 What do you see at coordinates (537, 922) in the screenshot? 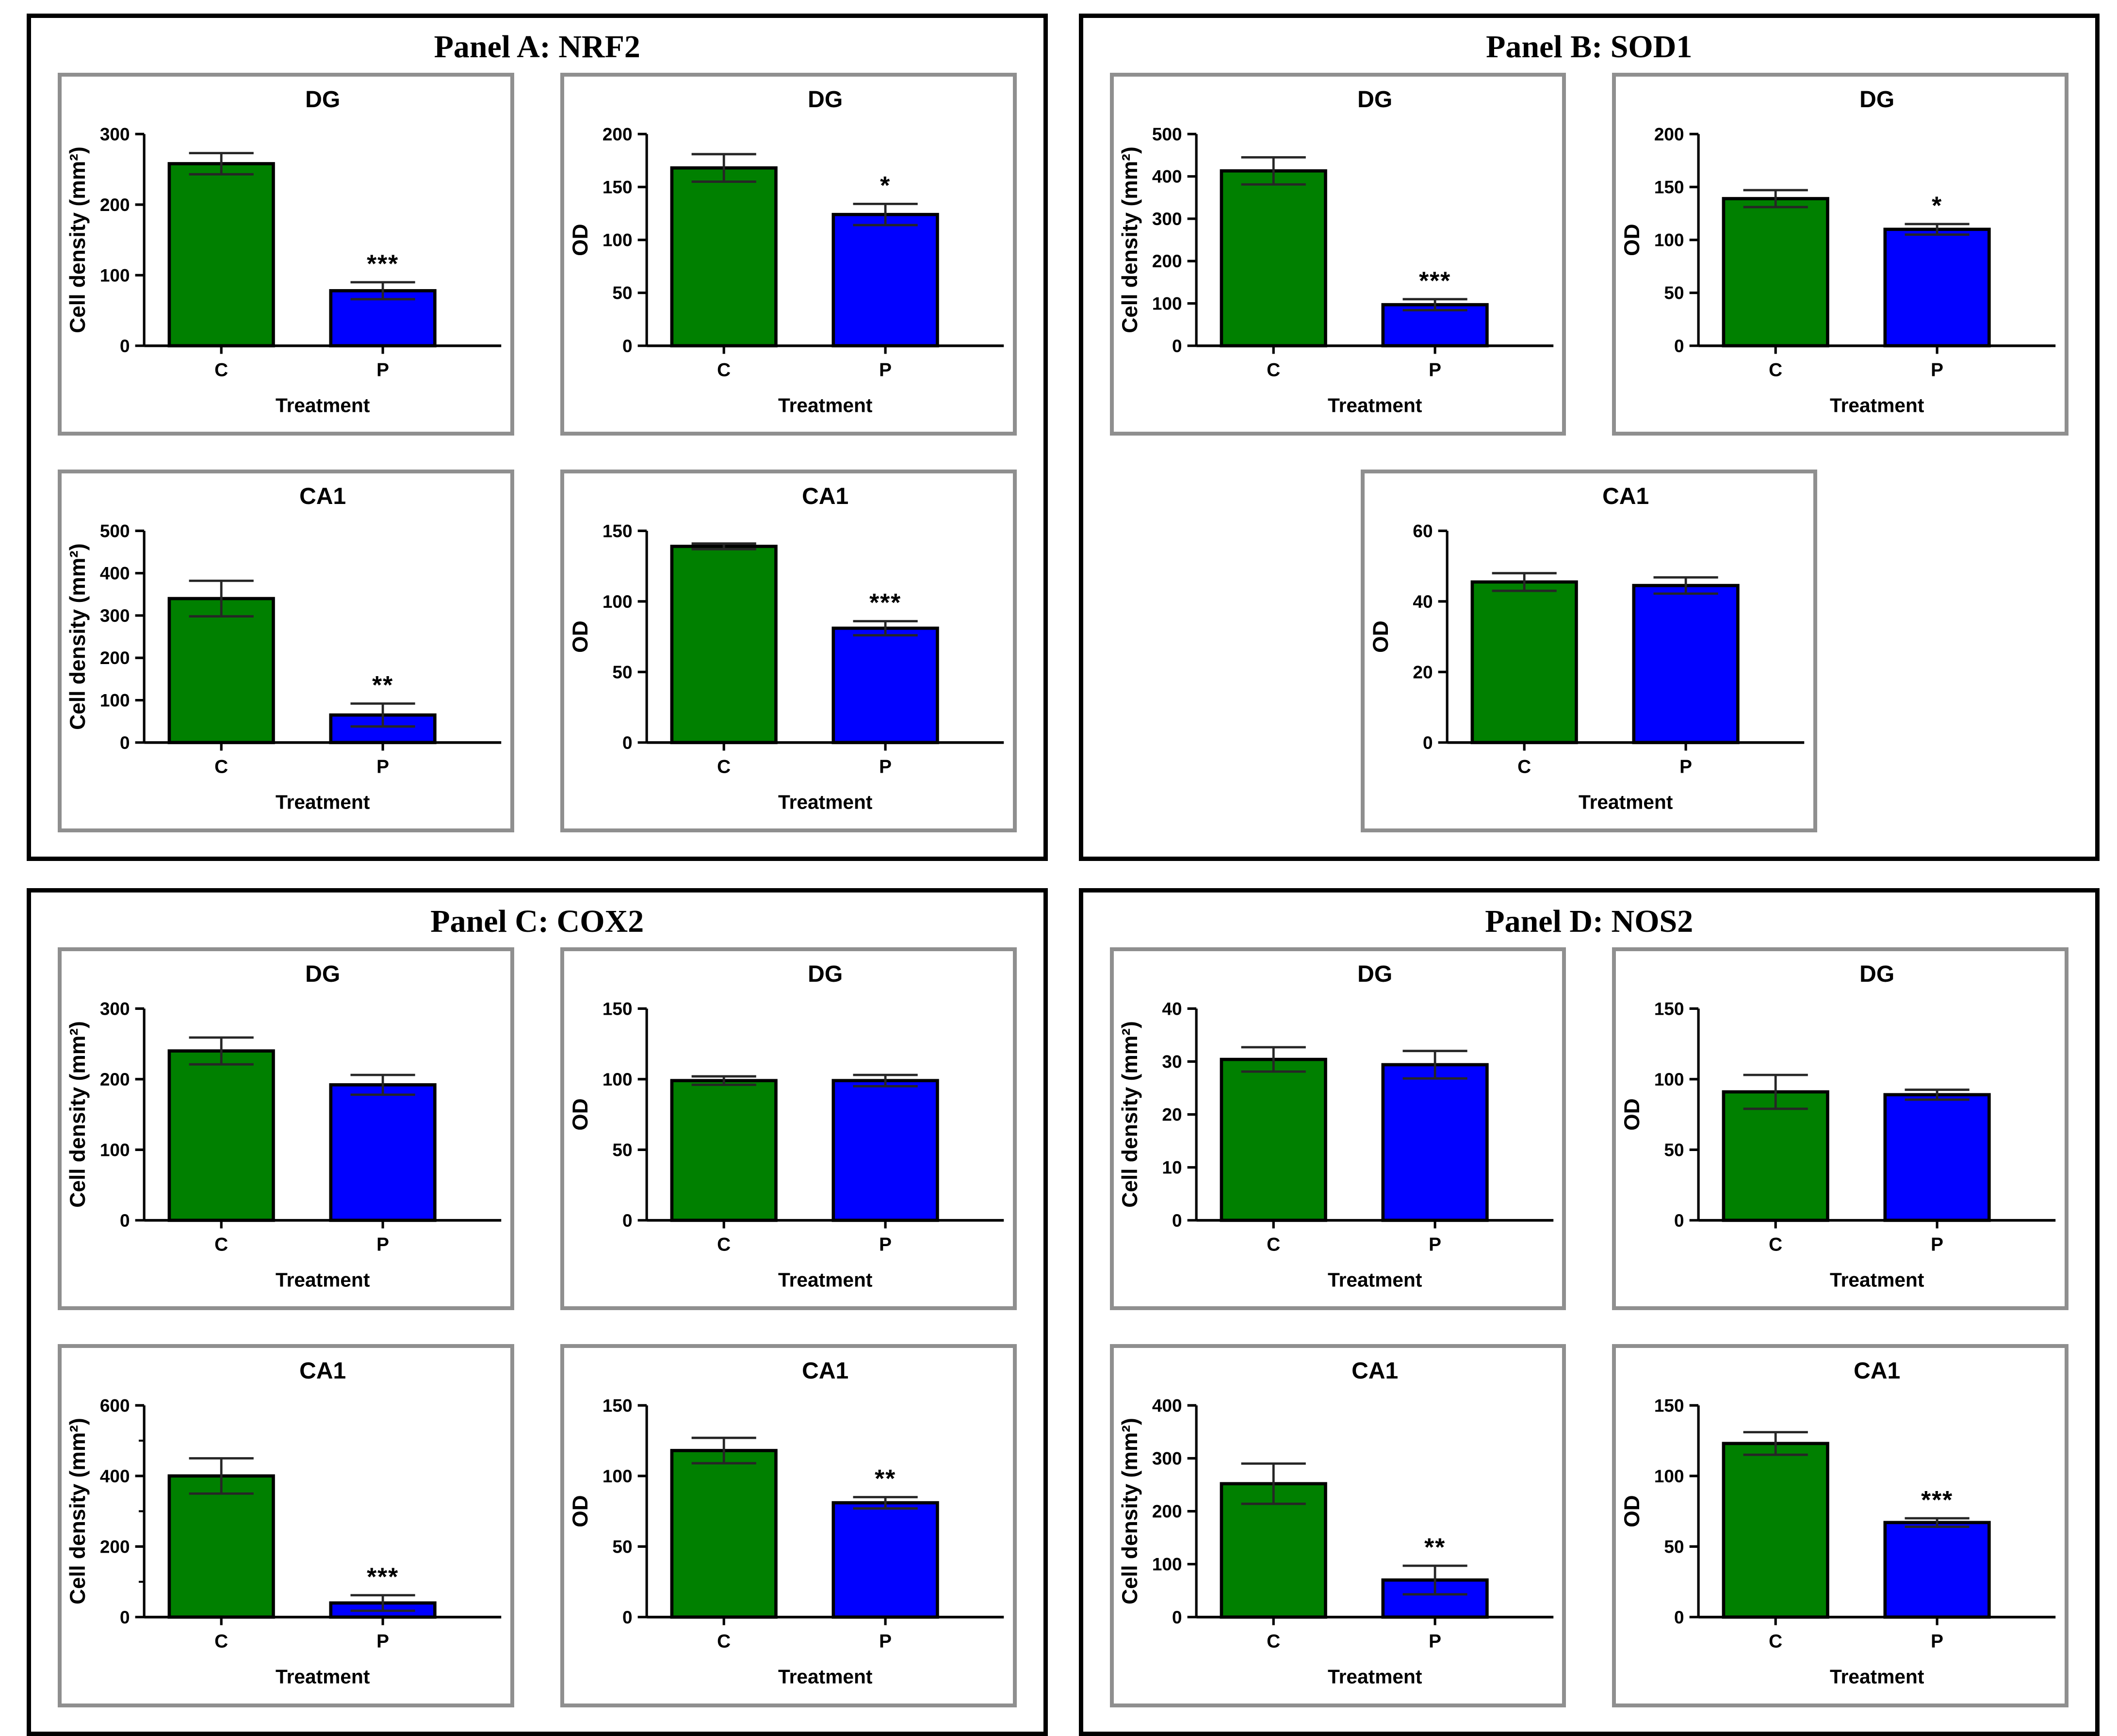
I see `panel-c-title: Panel C: COX2` at bounding box center [537, 922].